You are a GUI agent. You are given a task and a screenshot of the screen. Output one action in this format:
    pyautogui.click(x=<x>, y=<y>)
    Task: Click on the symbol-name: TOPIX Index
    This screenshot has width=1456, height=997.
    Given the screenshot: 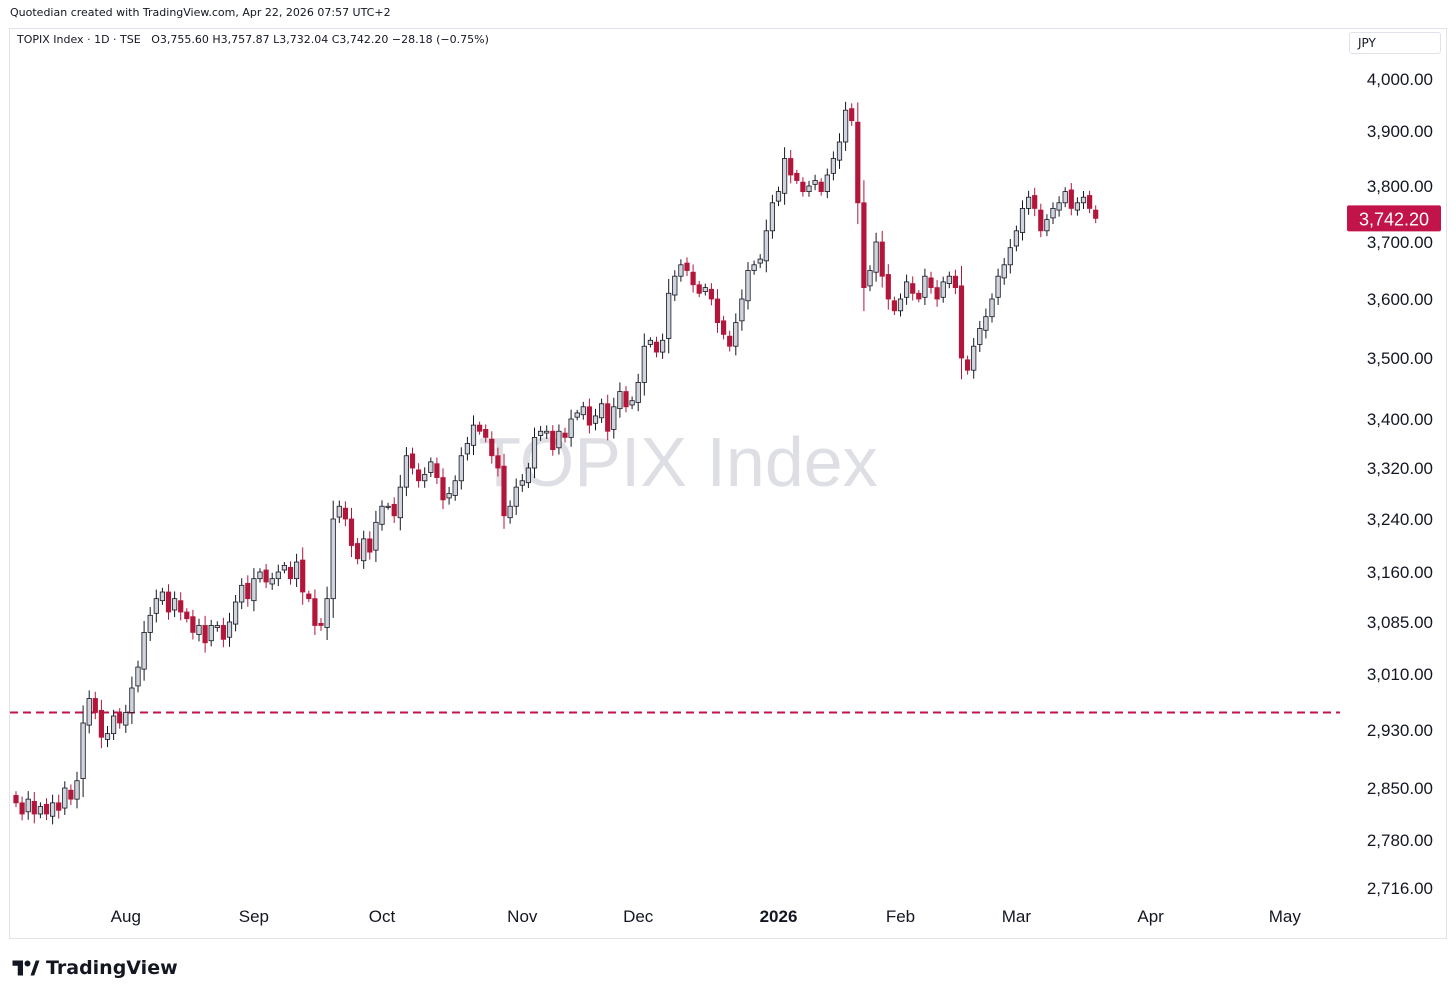 What is the action you would take?
    pyautogui.click(x=50, y=39)
    